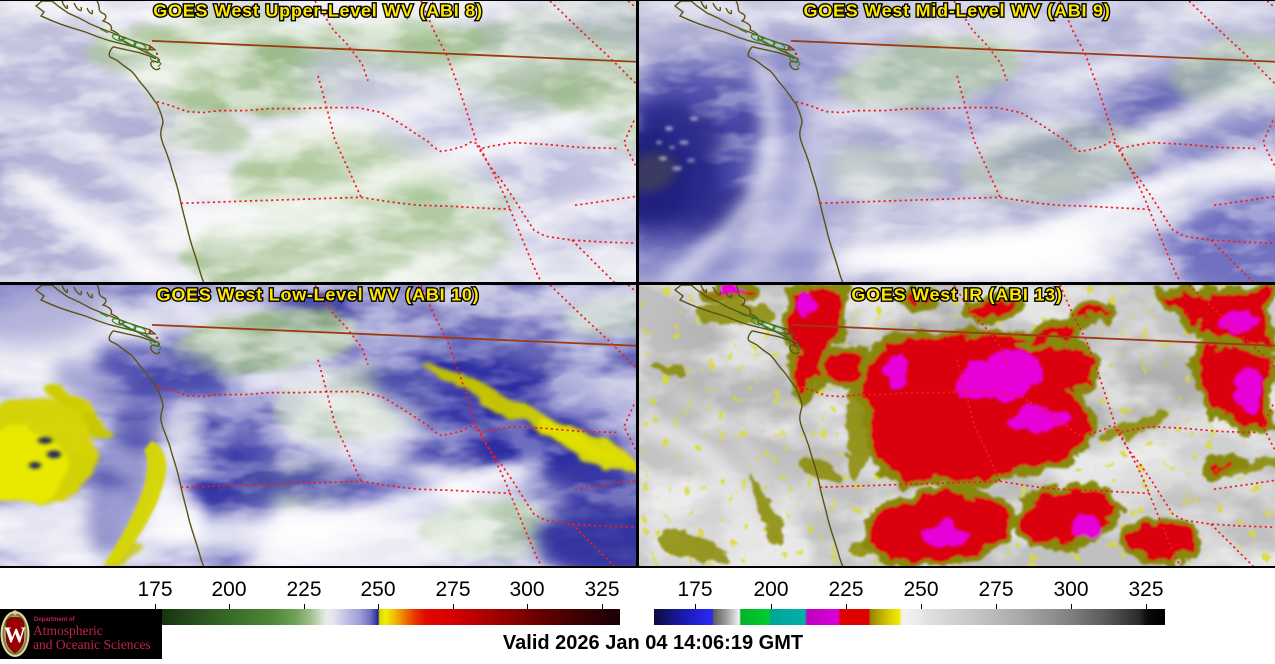 This screenshot has width=1275, height=664. Describe the element at coordinates (55, 620) in the screenshot. I see `svg-text: Department of` at that location.